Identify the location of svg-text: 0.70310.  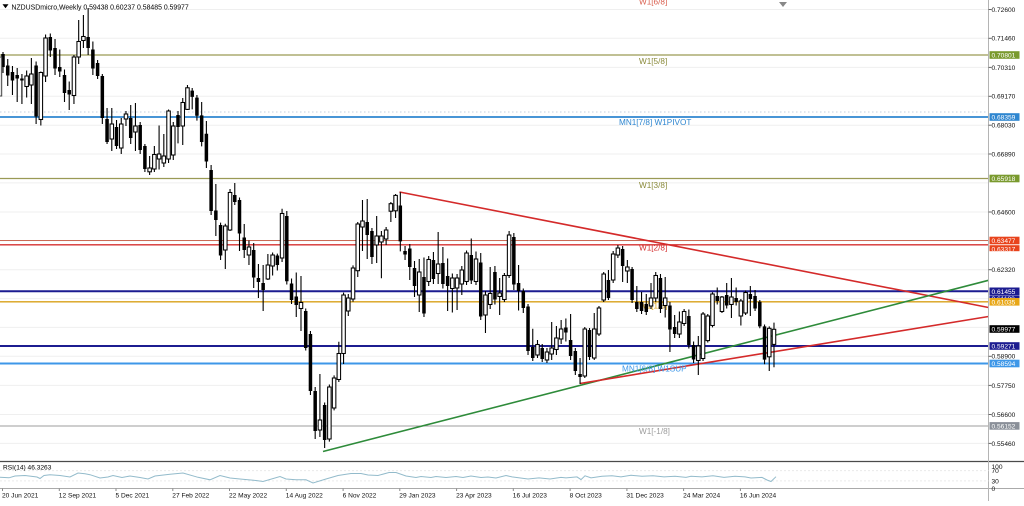
(1004, 68).